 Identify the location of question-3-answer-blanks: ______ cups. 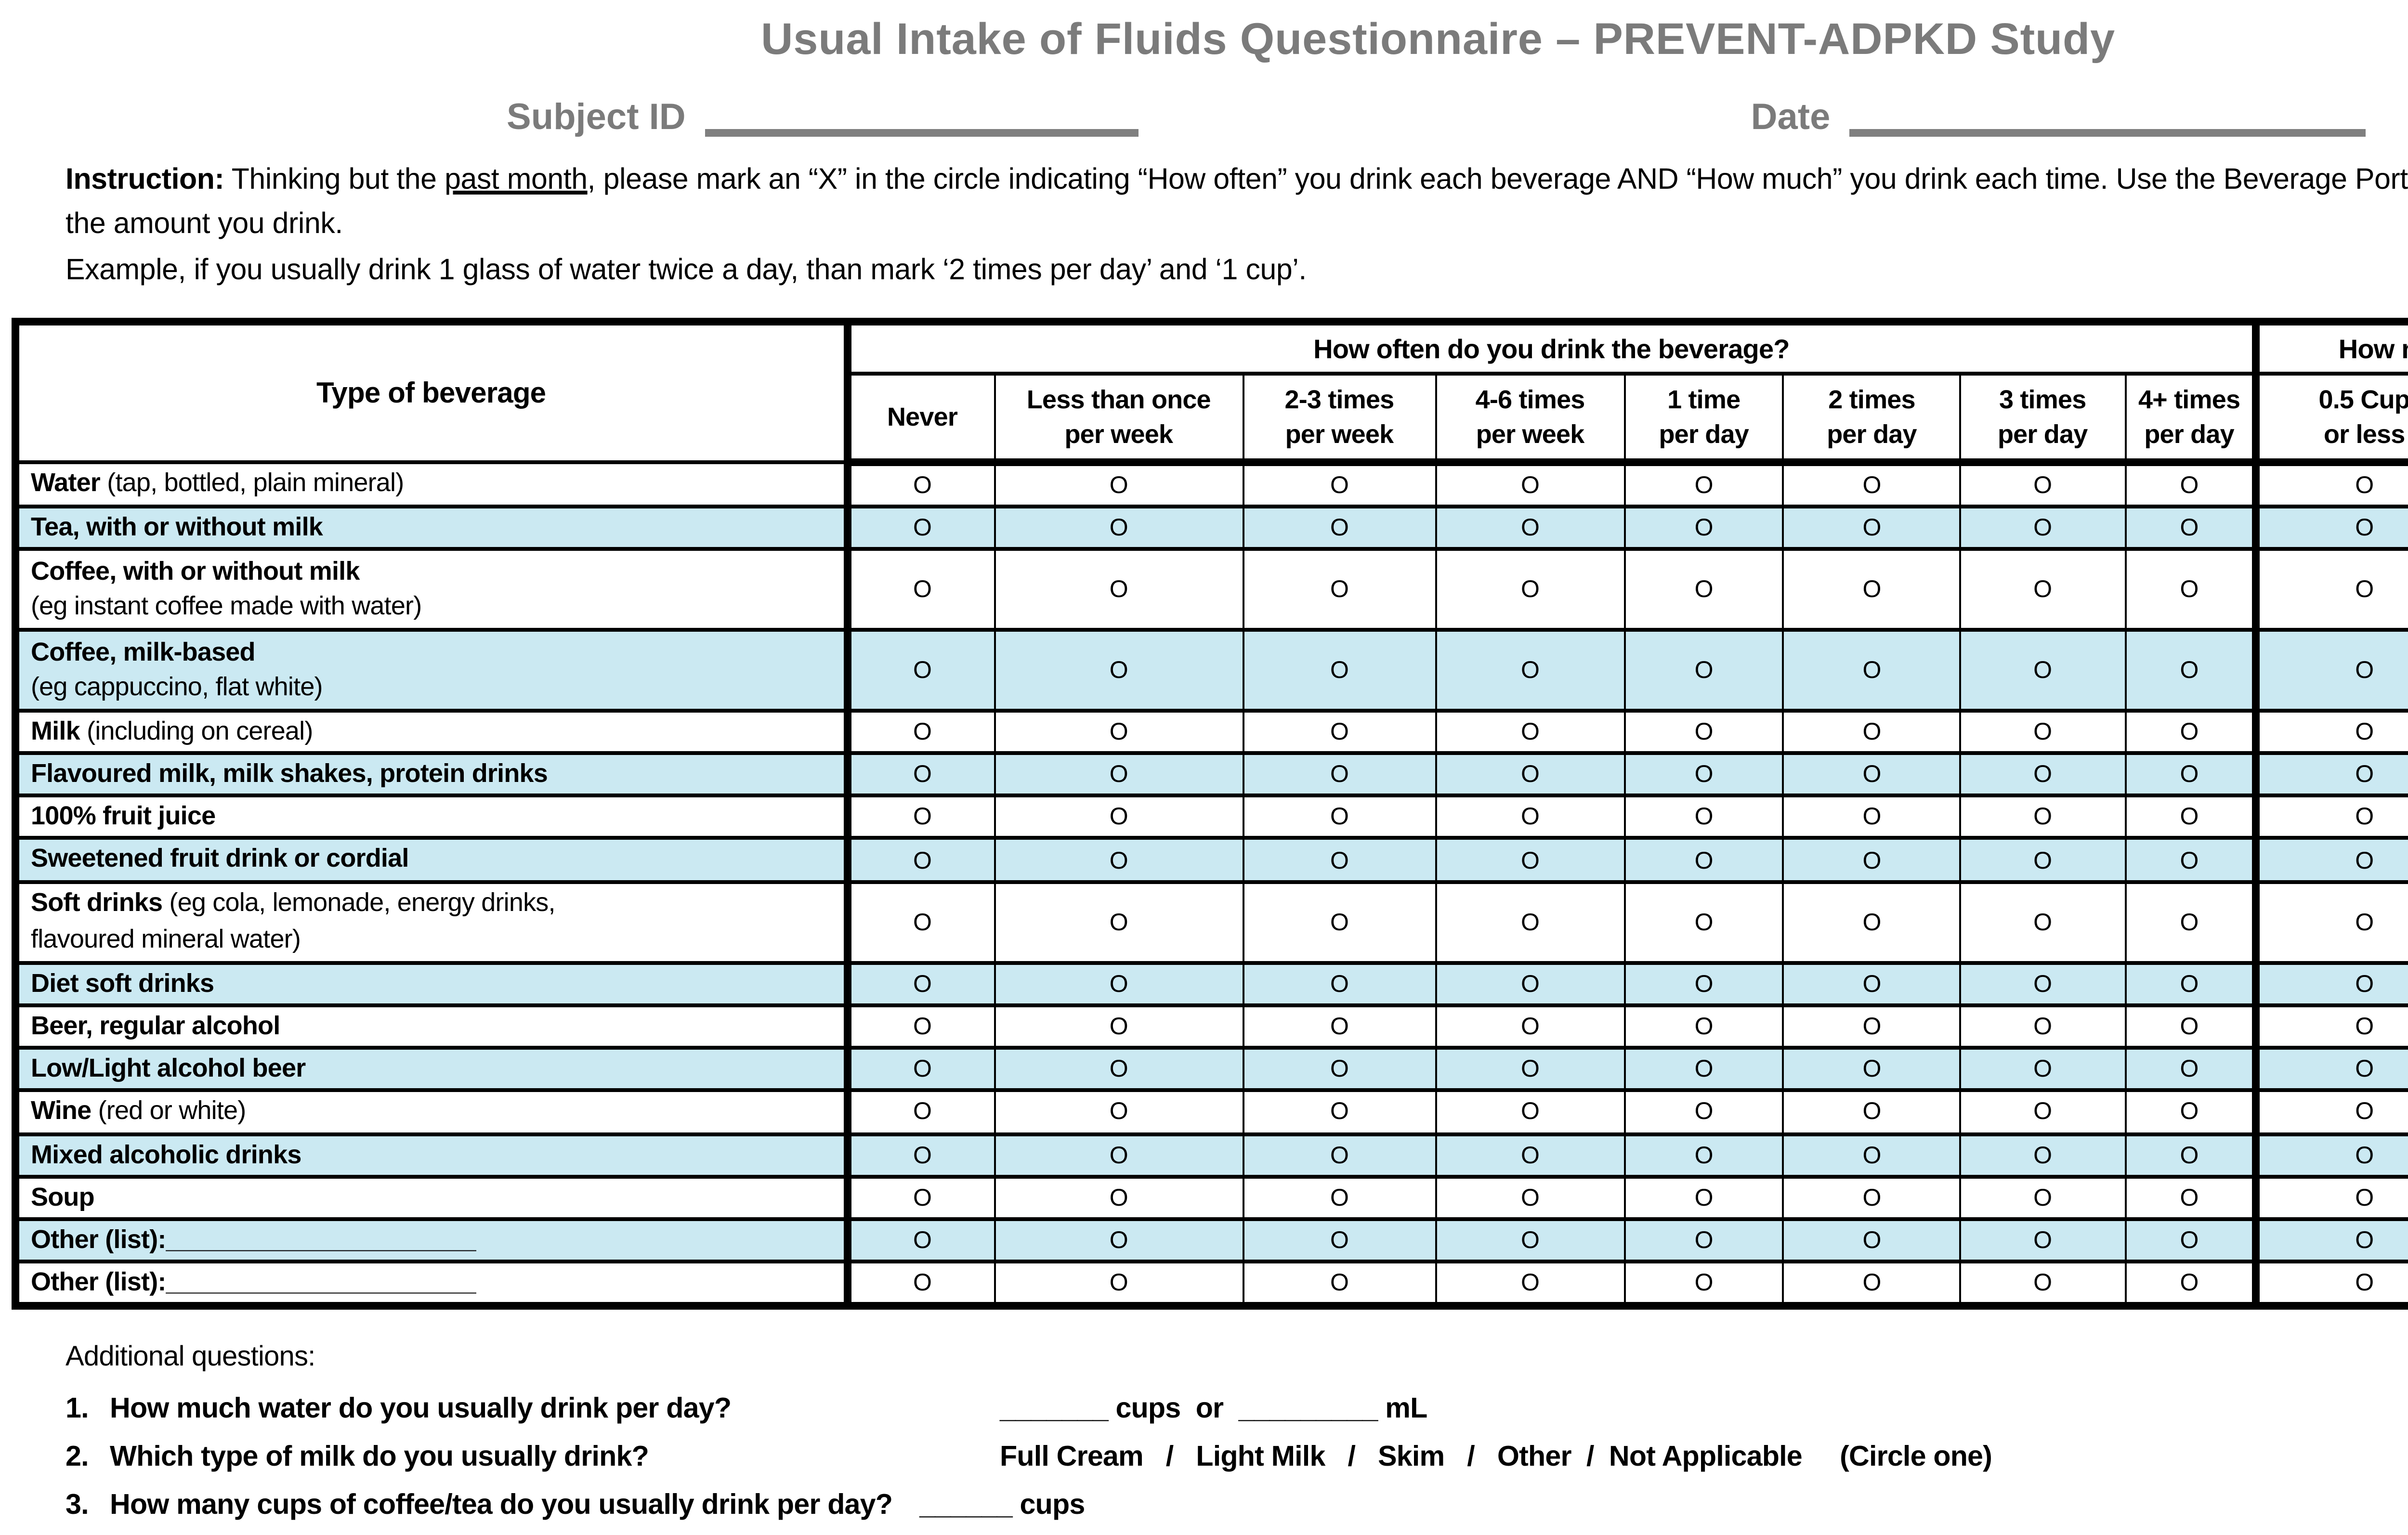
(1002, 1506).